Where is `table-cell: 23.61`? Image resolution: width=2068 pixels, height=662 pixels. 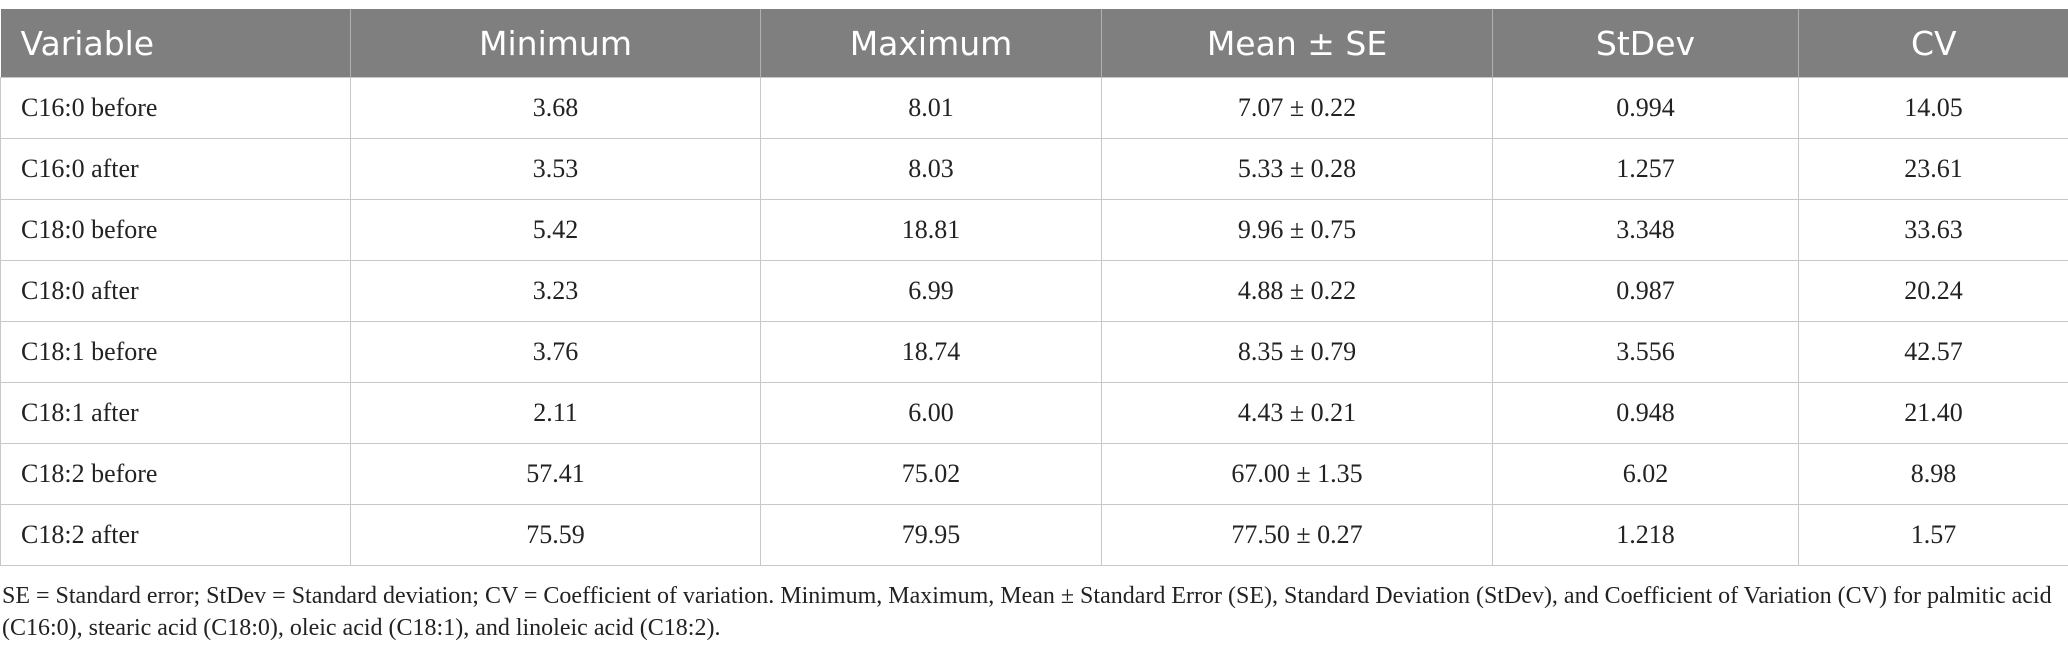 table-cell: 23.61 is located at coordinates (1933, 169).